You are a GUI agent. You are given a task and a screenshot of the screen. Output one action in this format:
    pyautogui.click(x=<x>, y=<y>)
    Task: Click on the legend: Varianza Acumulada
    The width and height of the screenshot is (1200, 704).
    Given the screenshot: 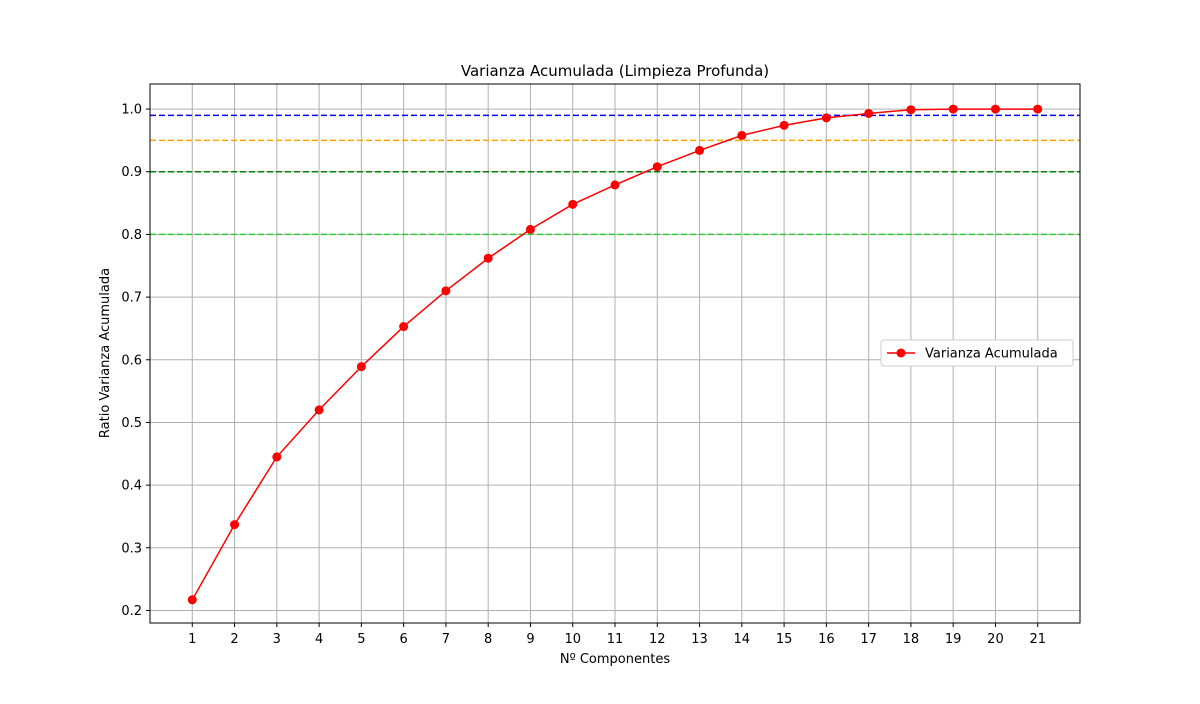 What is the action you would take?
    pyautogui.click(x=977, y=353)
    